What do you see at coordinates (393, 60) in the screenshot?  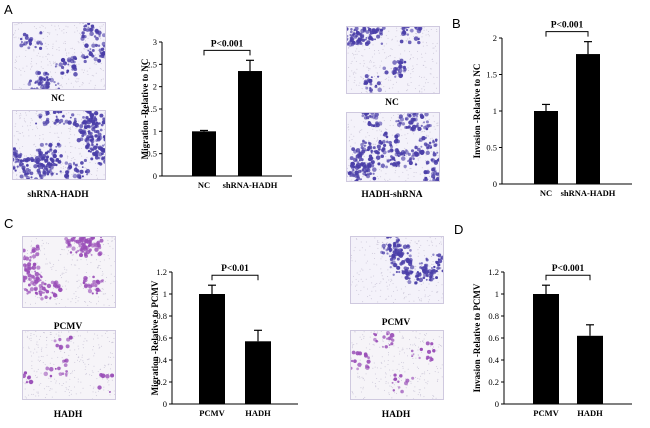 I see `micrograph-nc-invasion` at bounding box center [393, 60].